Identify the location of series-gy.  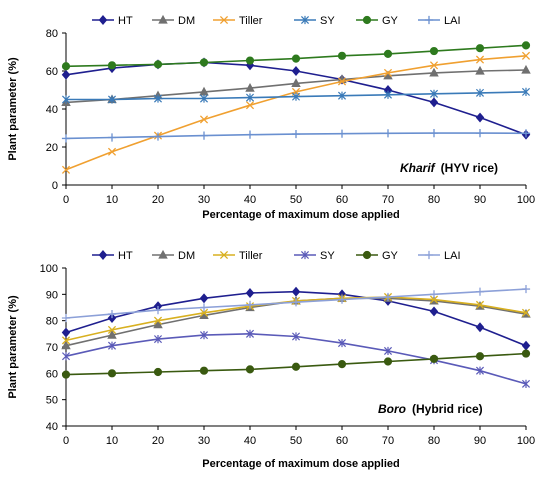
(296, 56).